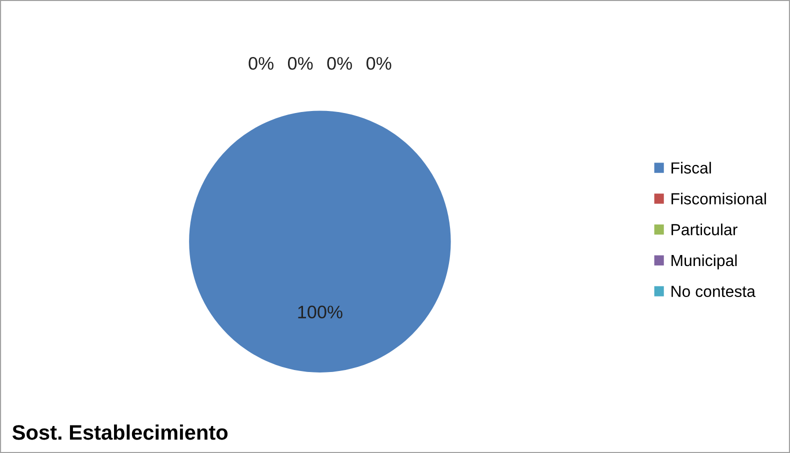 This screenshot has height=453, width=790. What do you see at coordinates (320, 312) in the screenshot?
I see `data-label: 100%` at bounding box center [320, 312].